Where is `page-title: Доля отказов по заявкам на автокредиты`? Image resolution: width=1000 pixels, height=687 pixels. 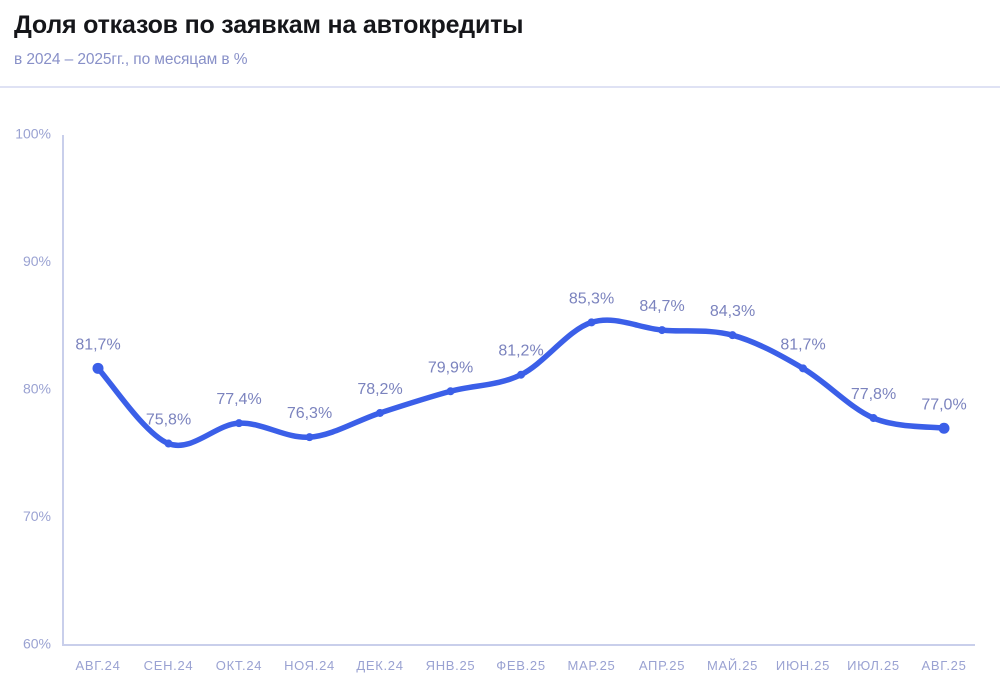 page-title: Доля отказов по заявкам на автокредиты is located at coordinates (269, 25).